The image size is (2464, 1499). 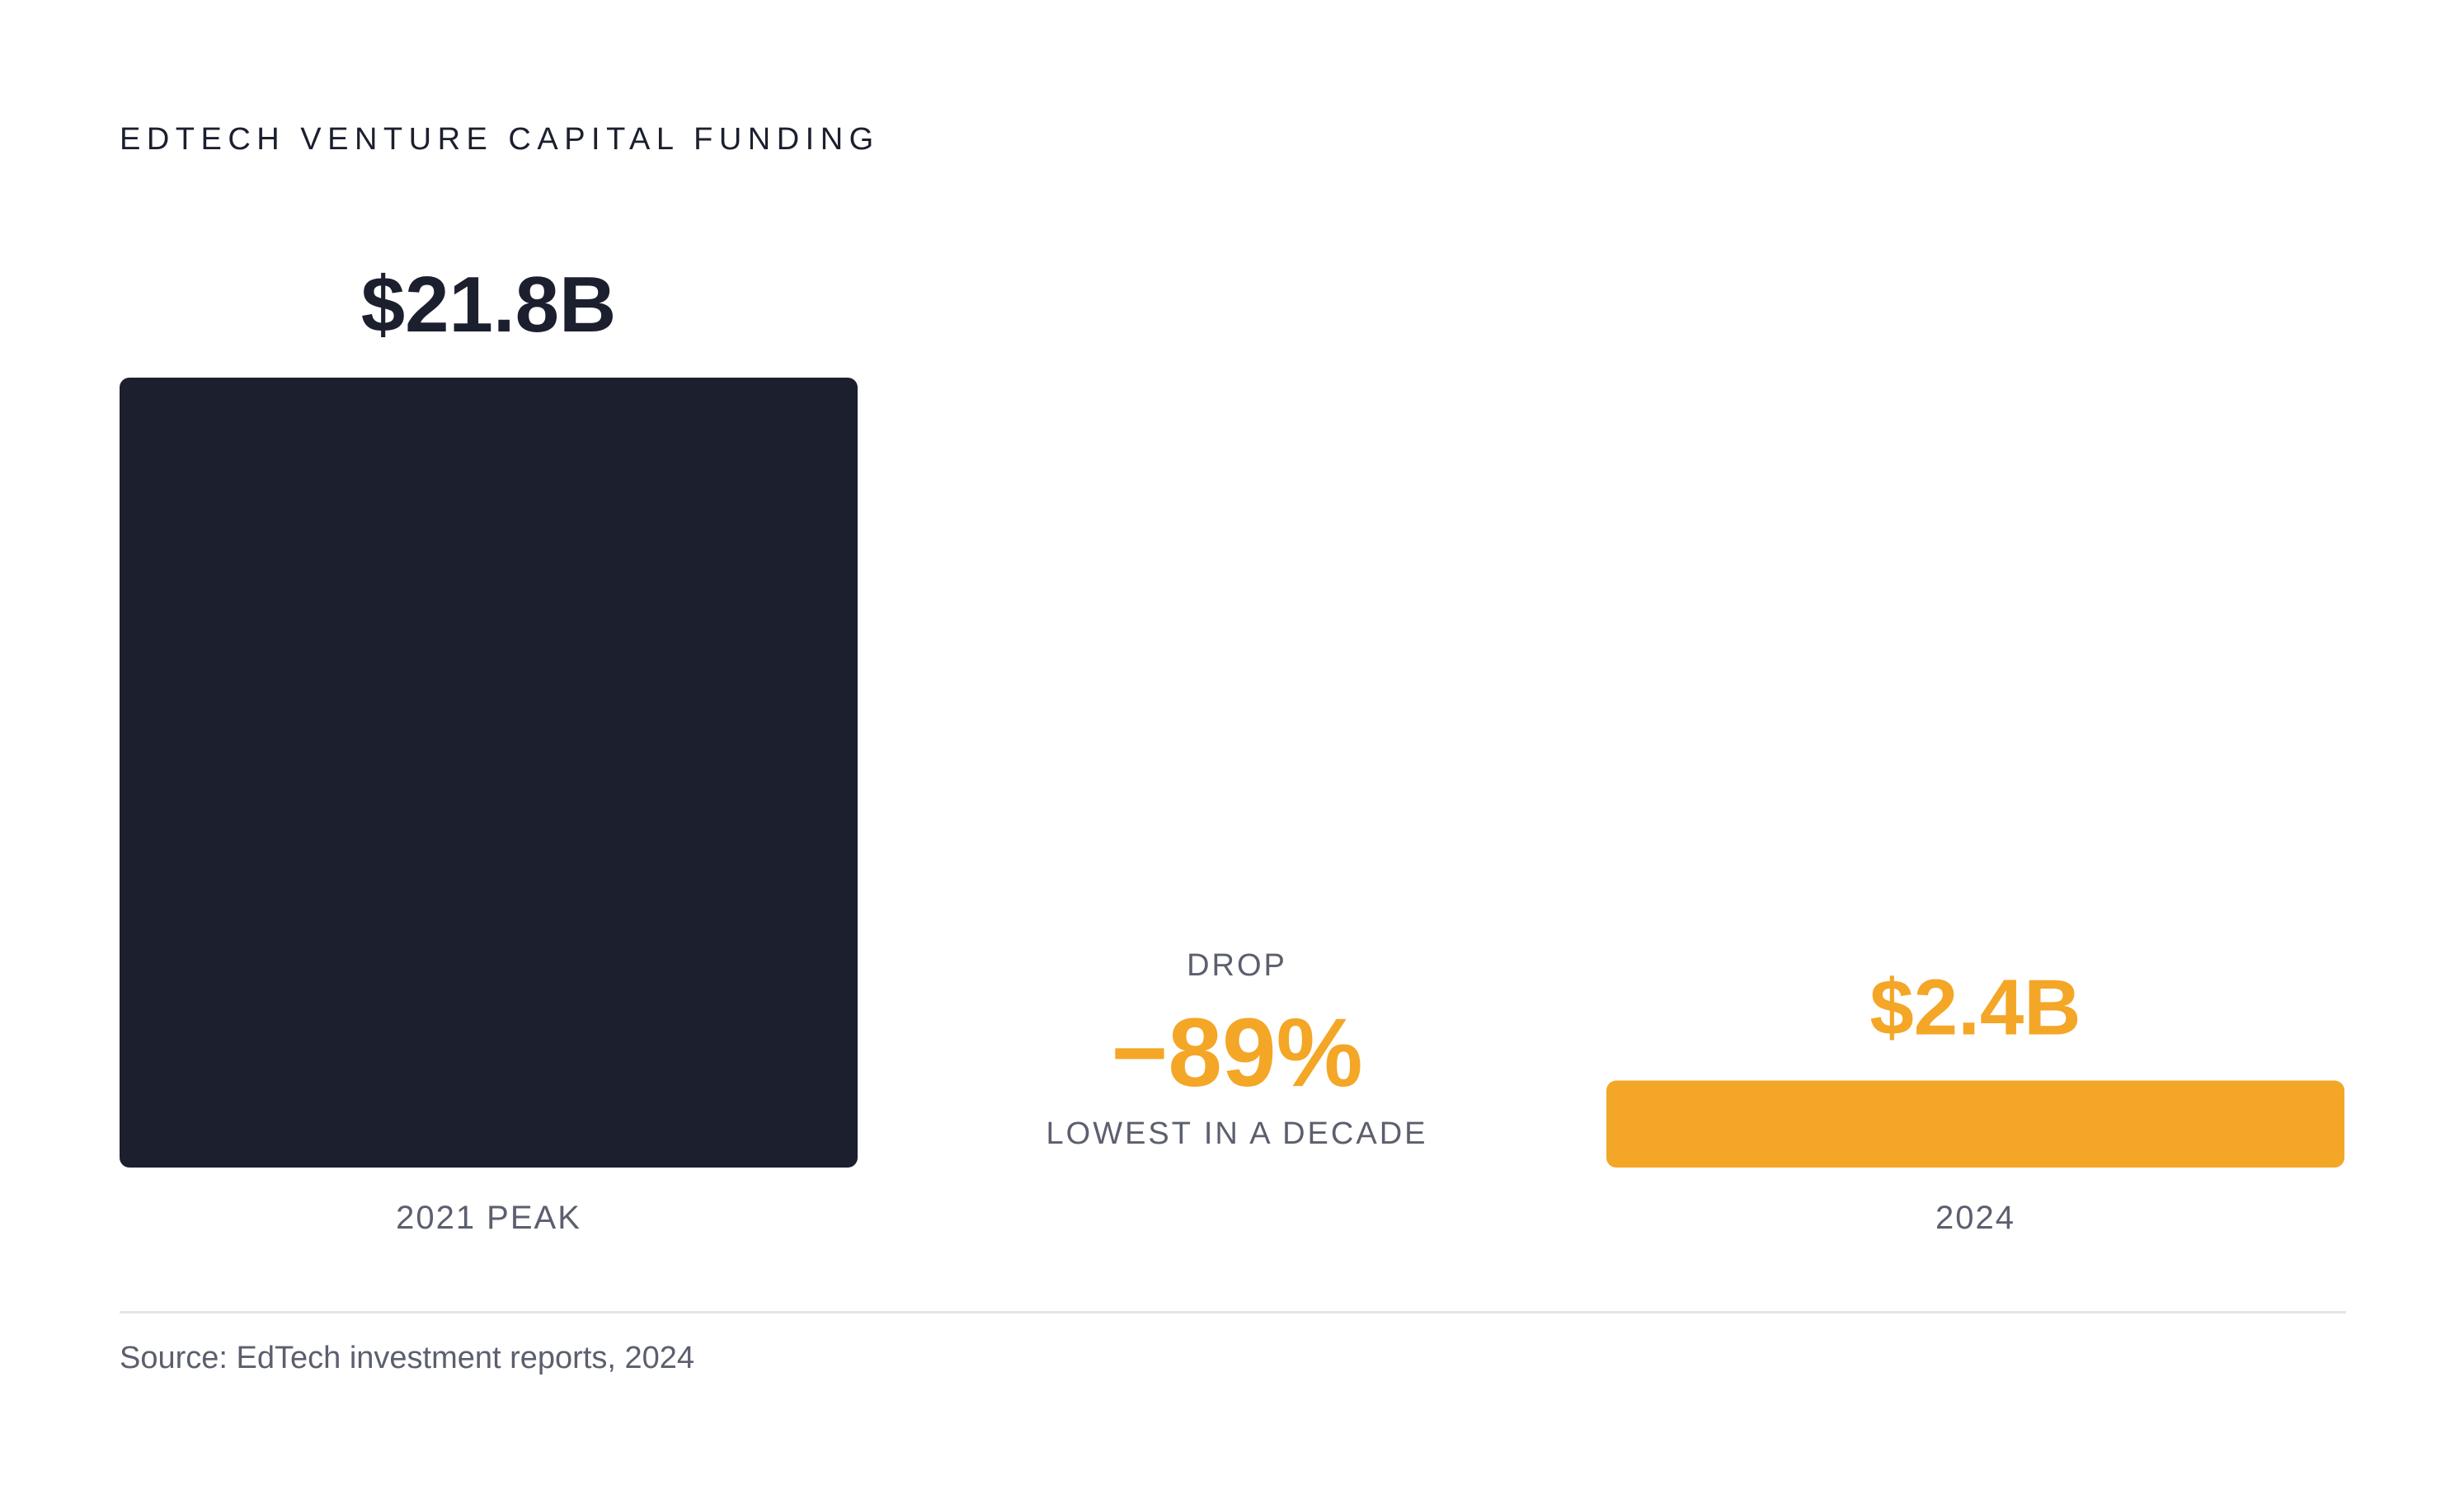 I want to click on value-label-2024: $2.4B, so click(x=1975, y=1008).